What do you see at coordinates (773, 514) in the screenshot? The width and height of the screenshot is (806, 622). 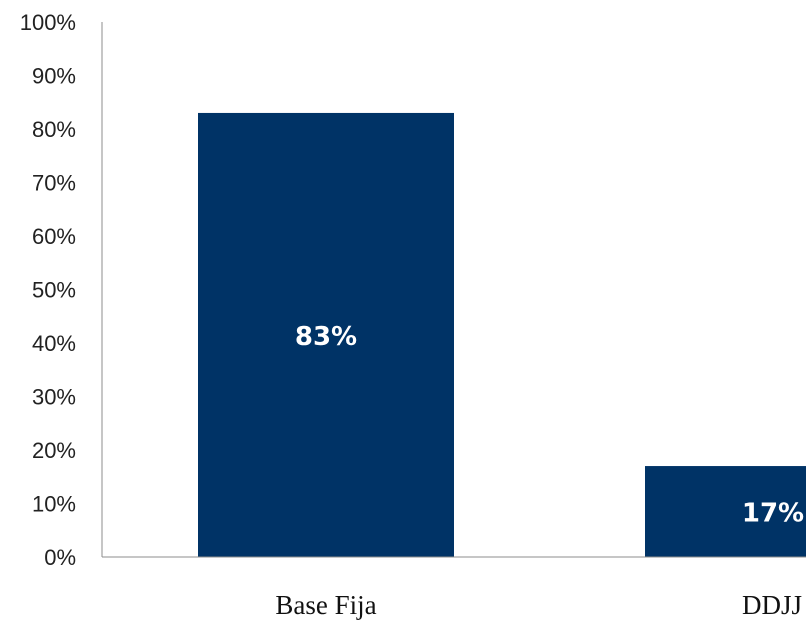 I see `data-label: 17%` at bounding box center [773, 514].